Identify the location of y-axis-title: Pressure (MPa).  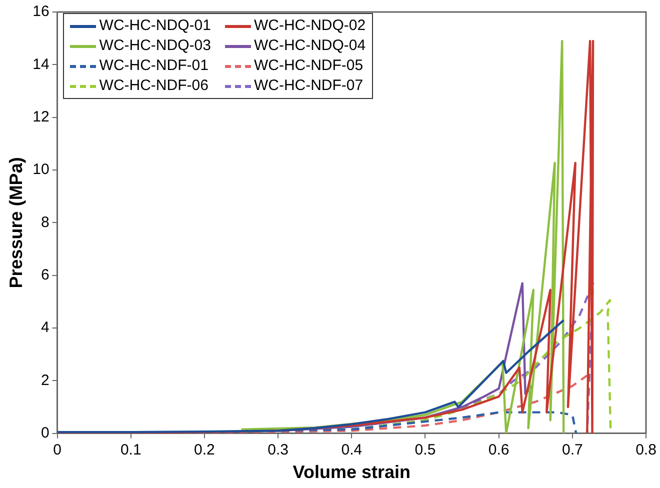
(16, 222).